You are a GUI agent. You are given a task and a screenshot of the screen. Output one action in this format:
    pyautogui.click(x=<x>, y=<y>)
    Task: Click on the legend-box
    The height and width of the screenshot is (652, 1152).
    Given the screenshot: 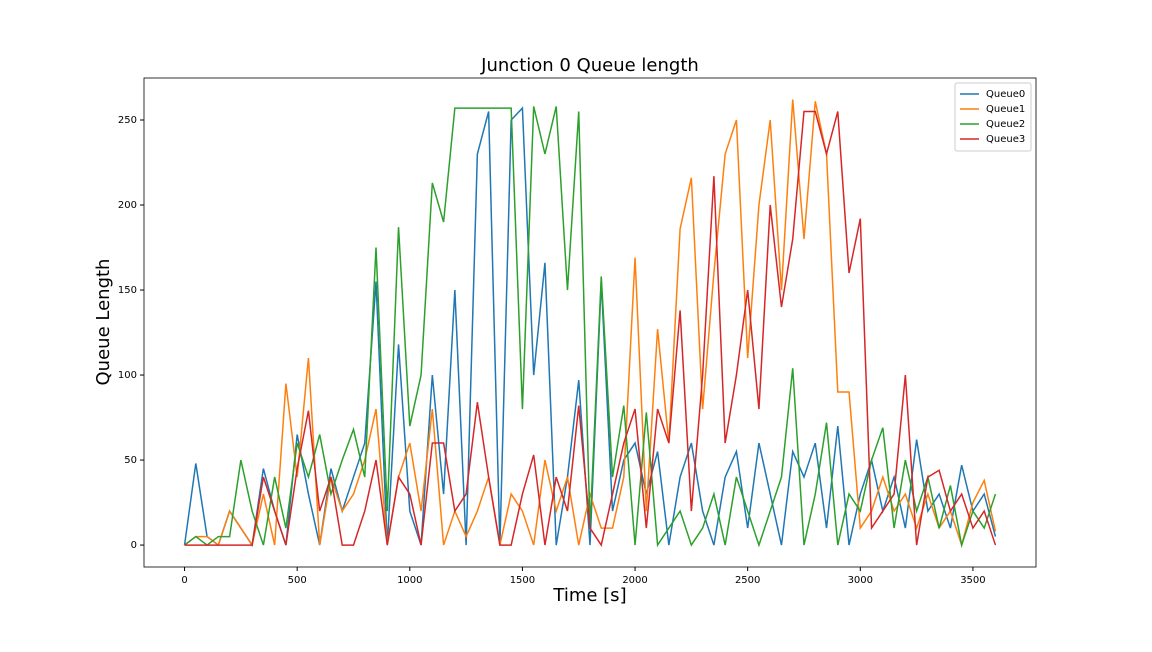 What is the action you would take?
    pyautogui.click(x=993, y=117)
    